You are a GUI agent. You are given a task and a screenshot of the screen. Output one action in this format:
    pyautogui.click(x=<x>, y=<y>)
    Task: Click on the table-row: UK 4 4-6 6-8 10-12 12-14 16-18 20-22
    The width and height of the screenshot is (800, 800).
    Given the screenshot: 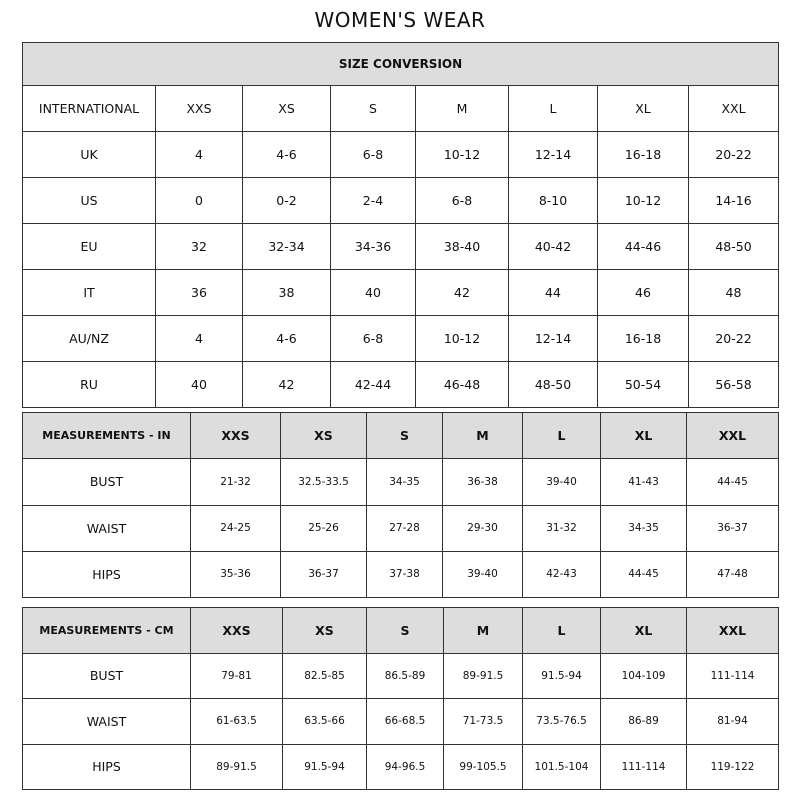 What is the action you would take?
    pyautogui.click(x=400, y=155)
    